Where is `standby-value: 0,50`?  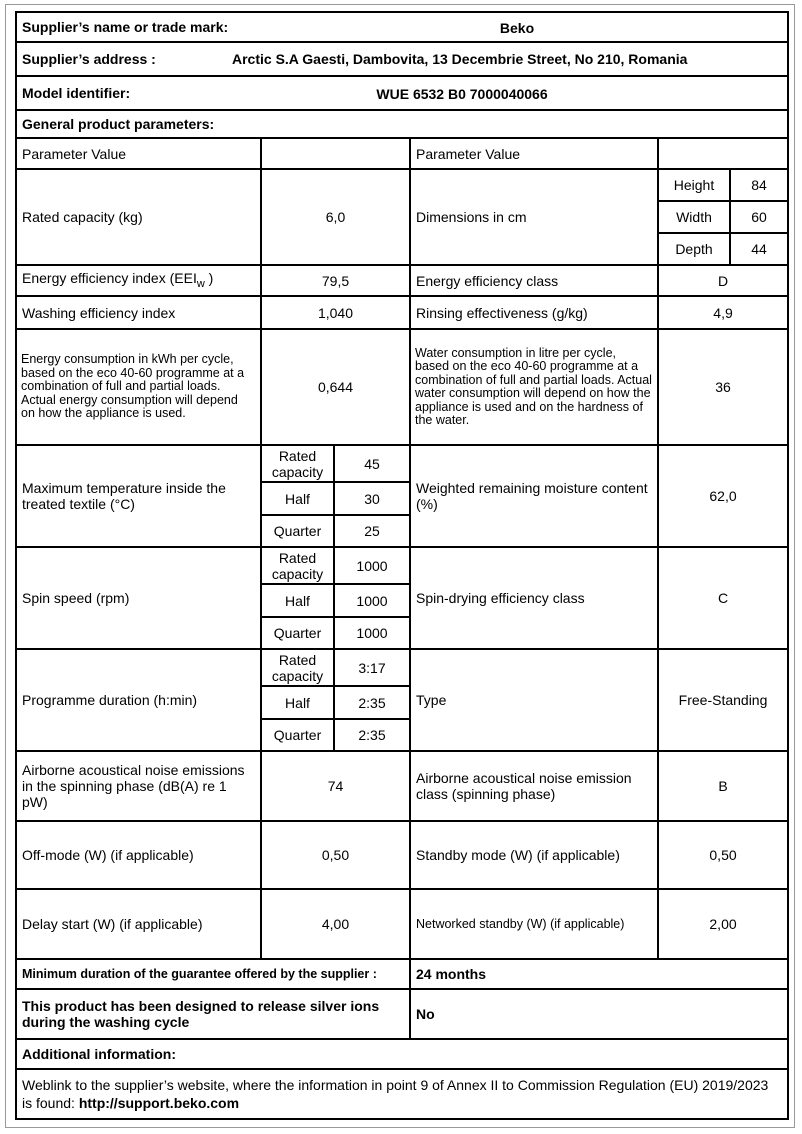
standby-value: 0,50 is located at coordinates (723, 855).